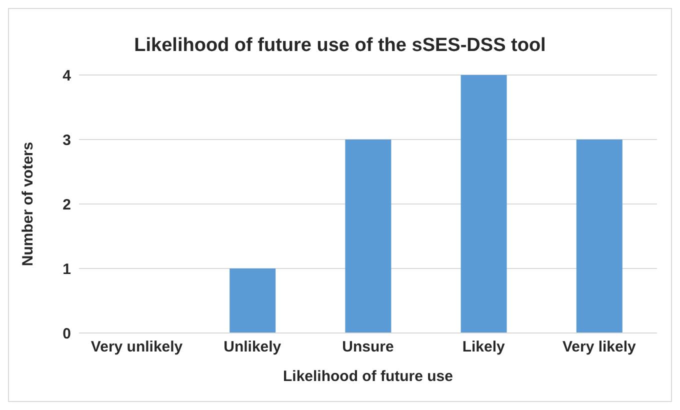 Image resolution: width=680 pixels, height=410 pixels. Describe the element at coordinates (66, 333) in the screenshot. I see `y-tick-label: 0` at that location.